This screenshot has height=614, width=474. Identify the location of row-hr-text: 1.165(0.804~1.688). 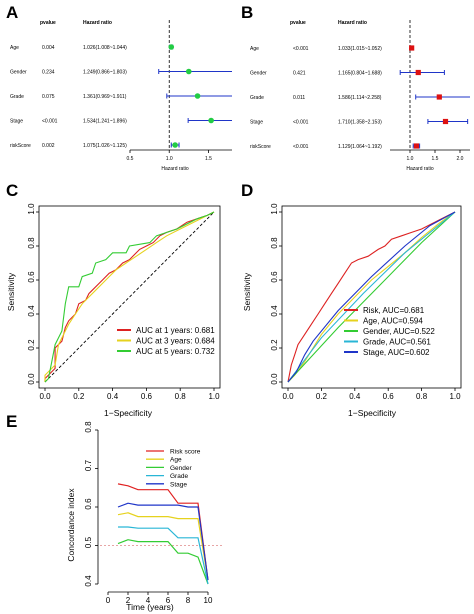
(360, 74).